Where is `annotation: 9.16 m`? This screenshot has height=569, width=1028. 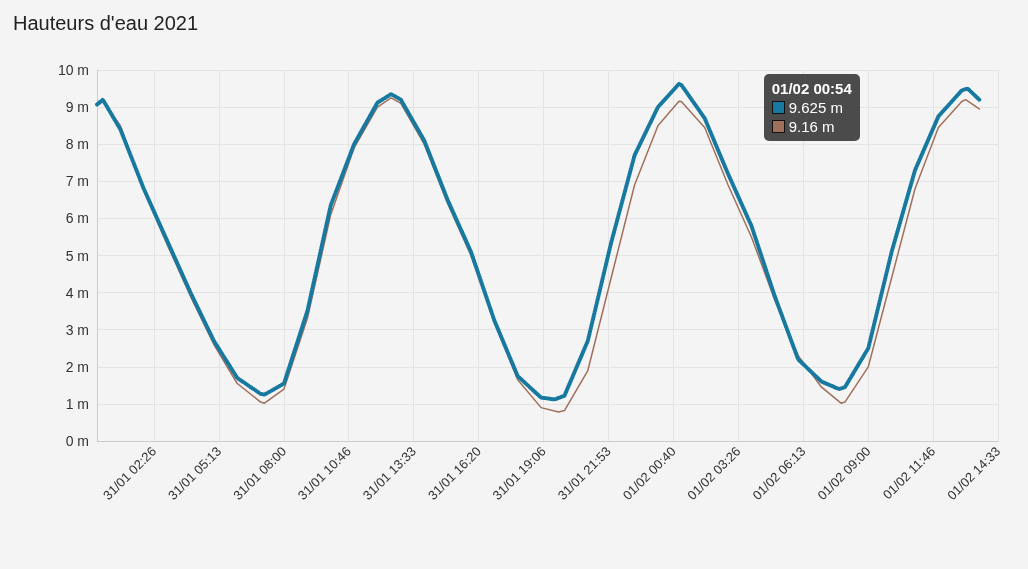 annotation: 9.16 m is located at coordinates (811, 126).